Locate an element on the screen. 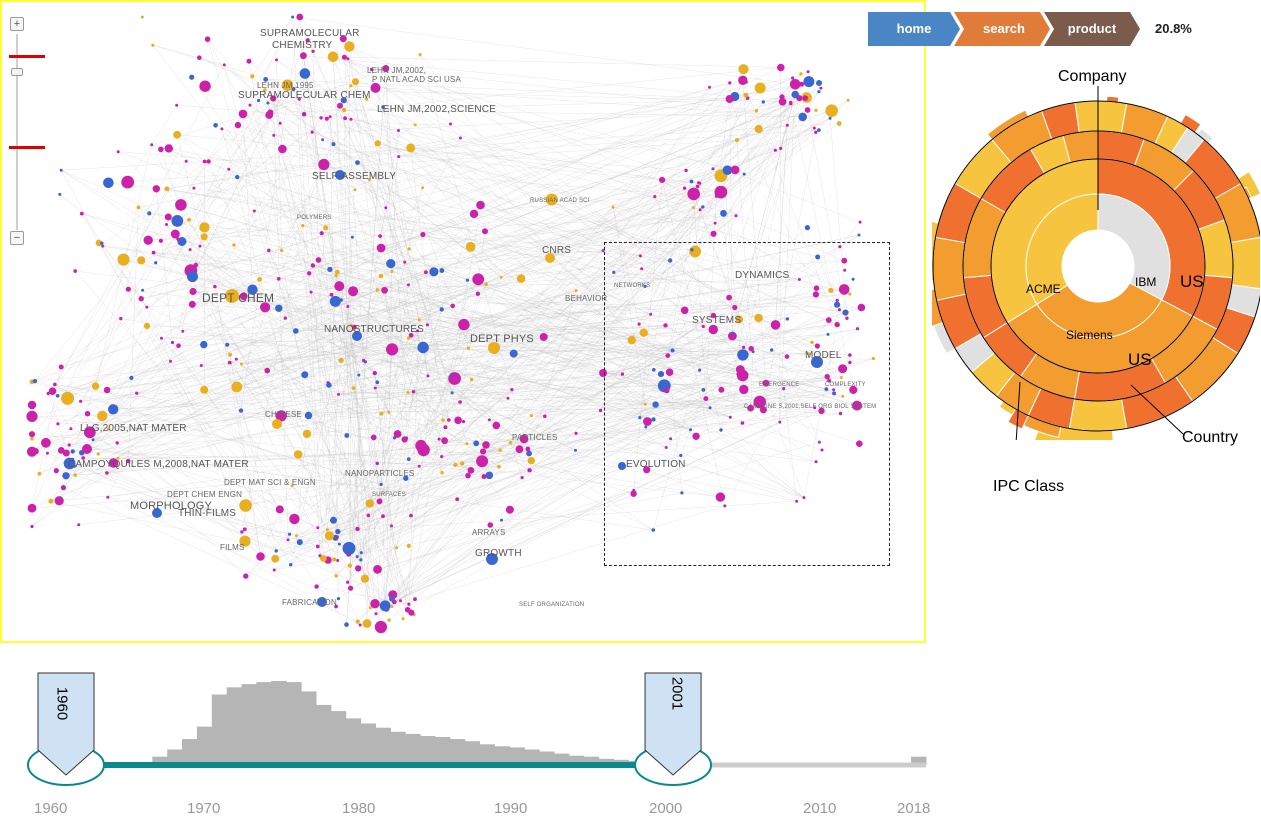 This screenshot has height=829, width=1261. node-label: DEPT CHEM is located at coordinates (238, 298).